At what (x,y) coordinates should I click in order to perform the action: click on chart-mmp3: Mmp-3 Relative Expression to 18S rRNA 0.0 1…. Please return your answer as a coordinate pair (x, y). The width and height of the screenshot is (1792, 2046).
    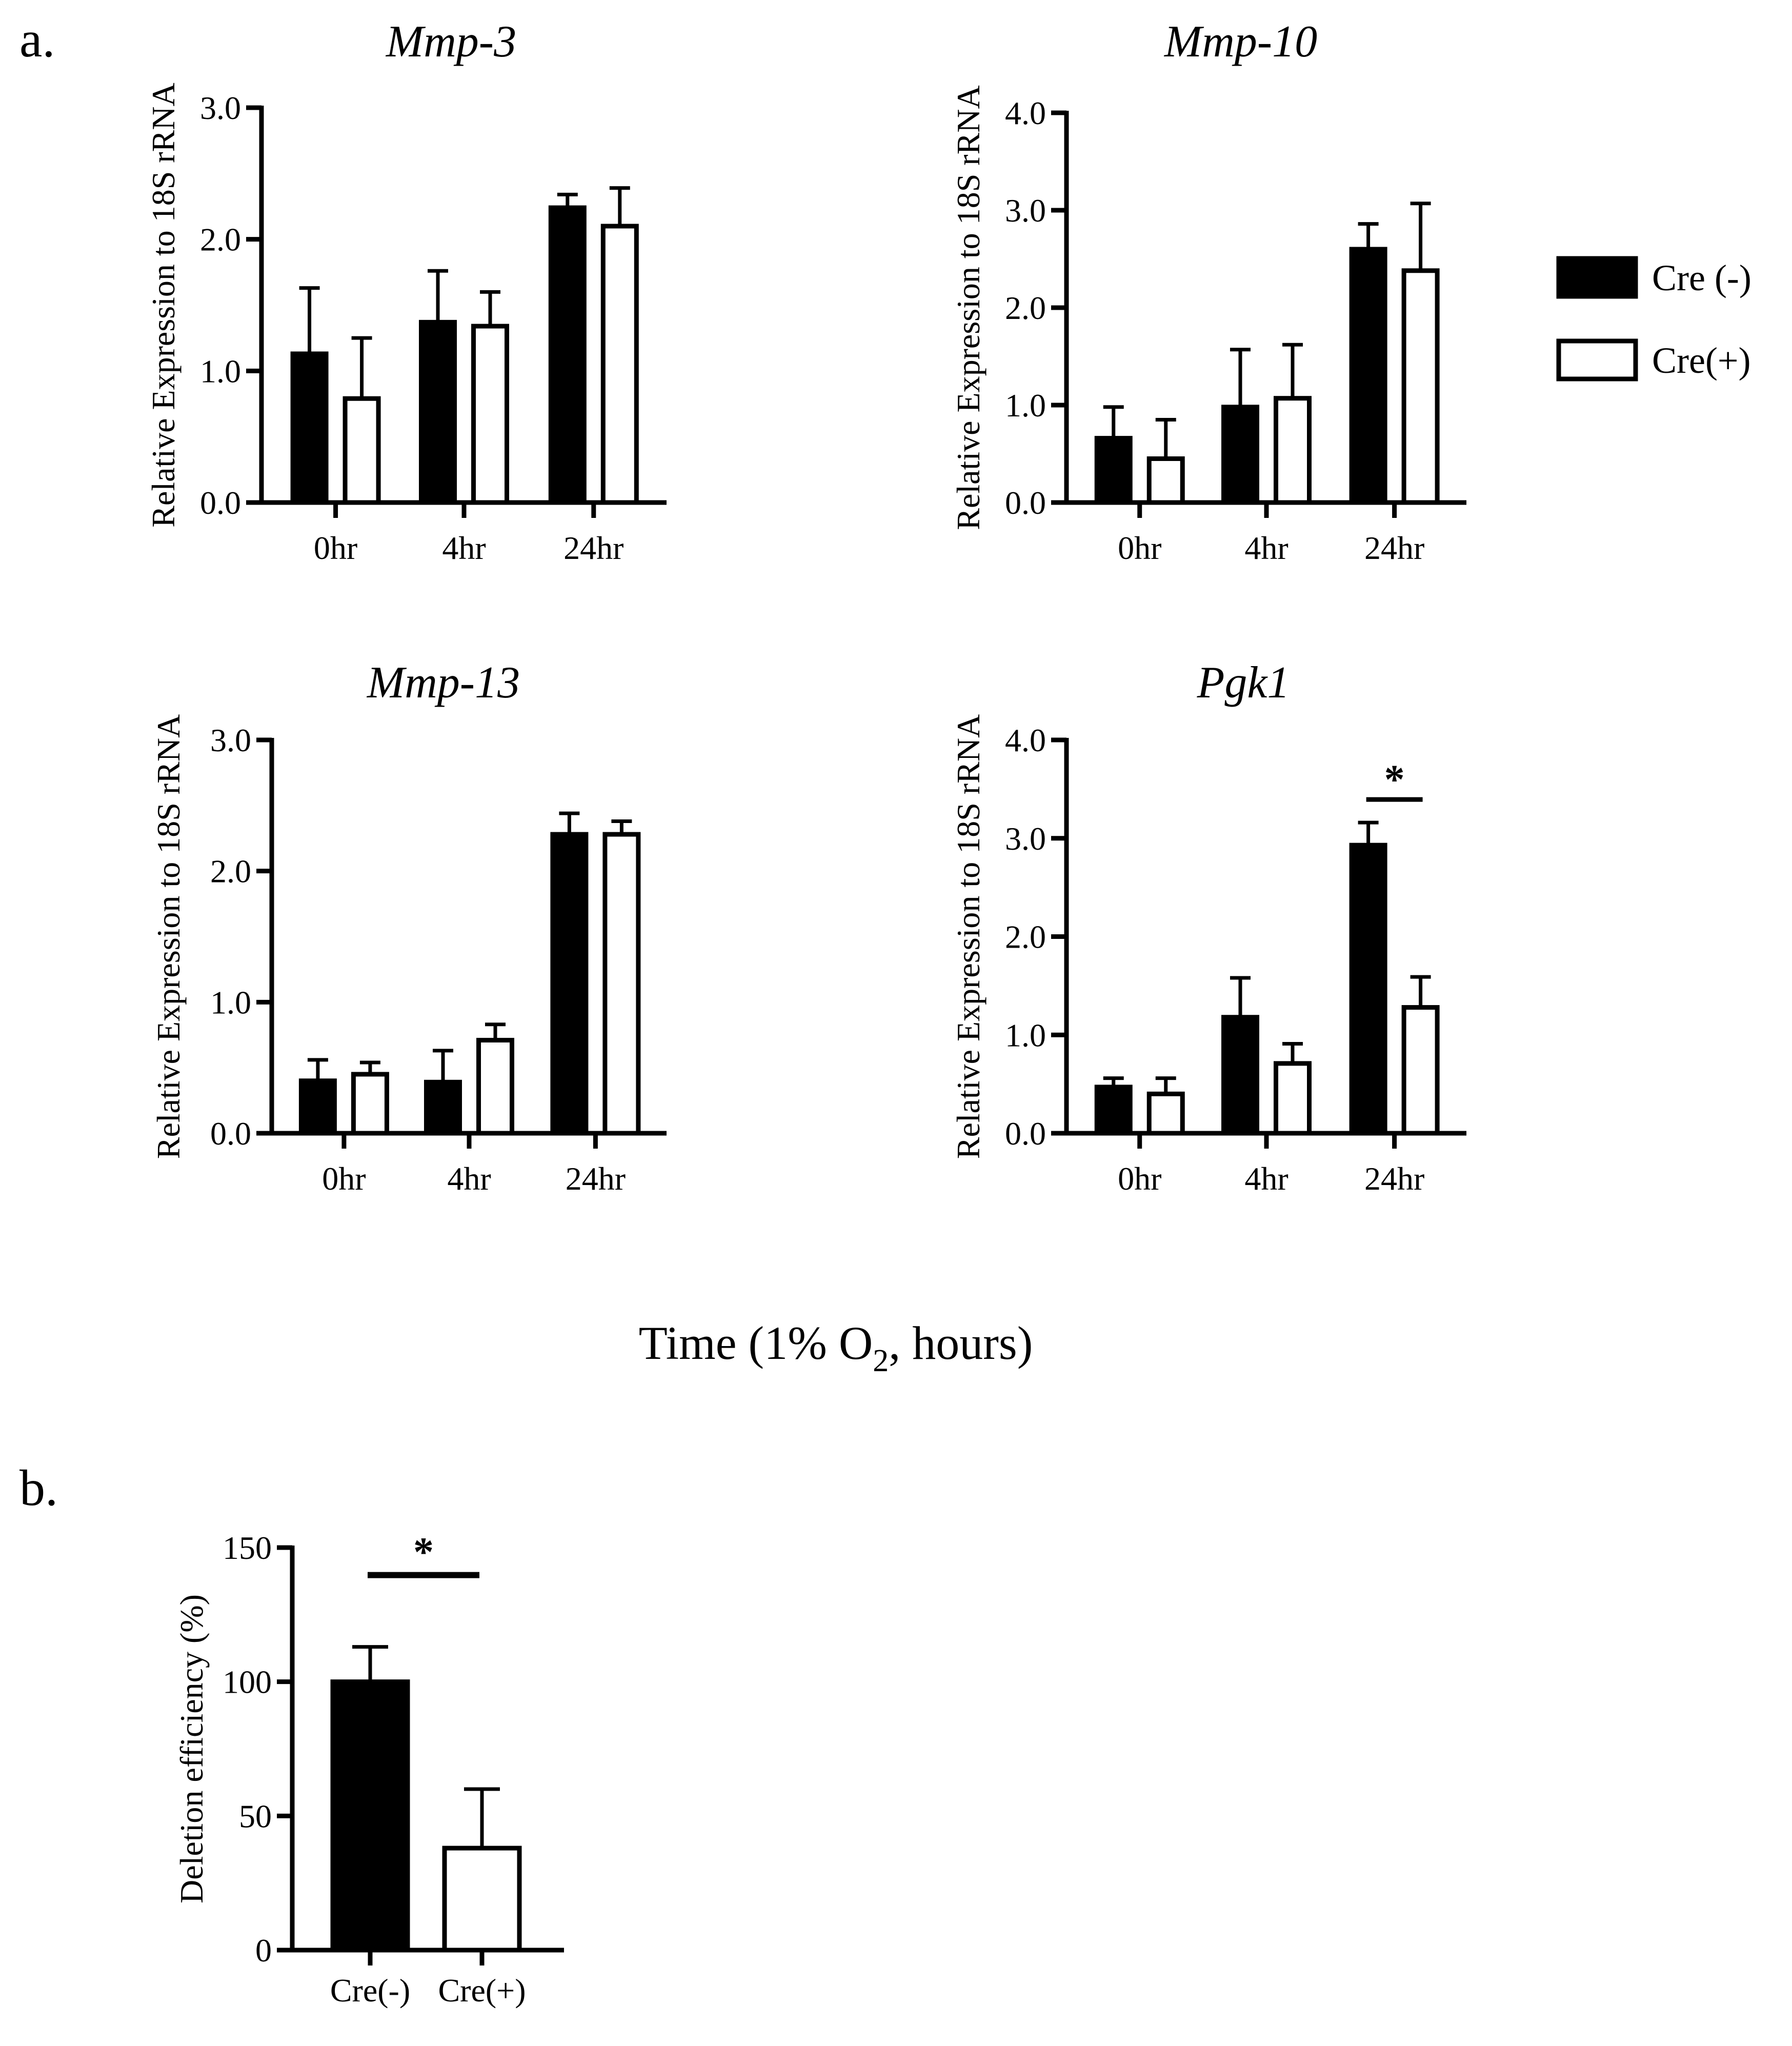
    Looking at the image, I should click on (406, 291).